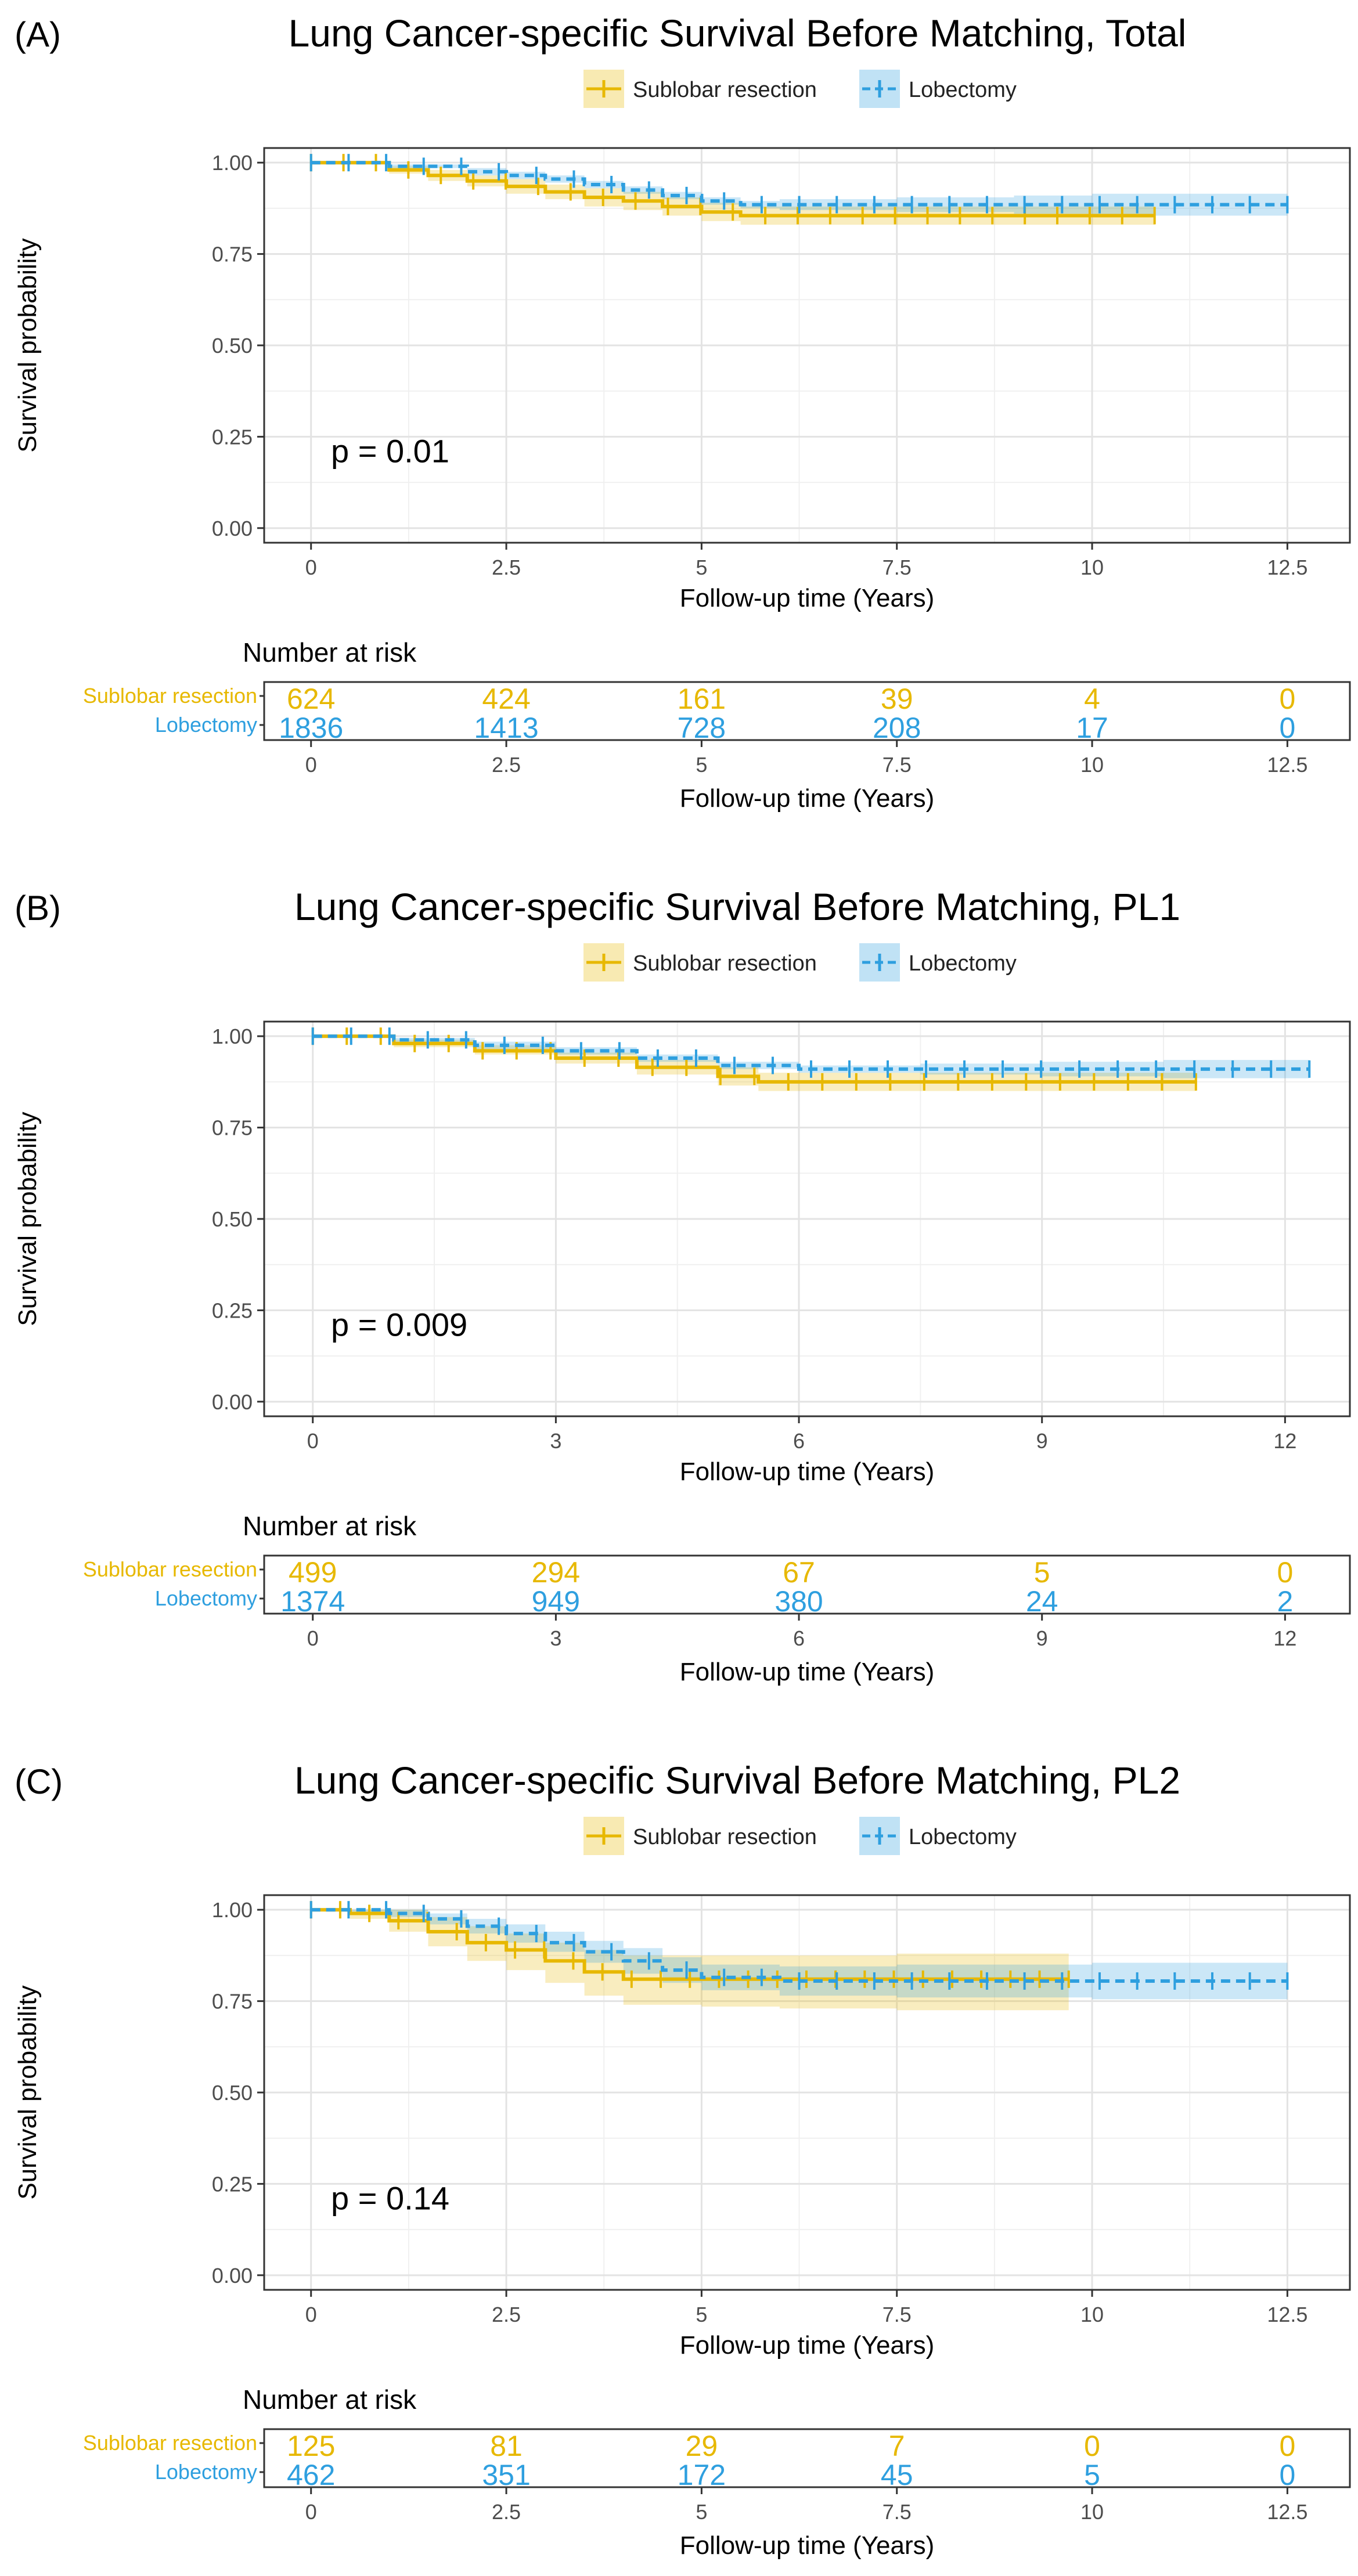 The image size is (1358, 2576). Describe the element at coordinates (1092, 699) in the screenshot. I see `risk-value: 4` at that location.